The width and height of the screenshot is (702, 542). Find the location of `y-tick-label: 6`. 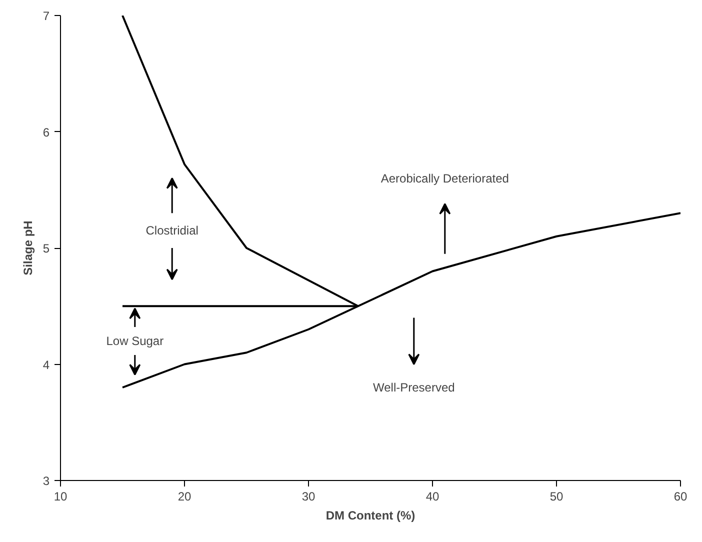

y-tick-label: 6 is located at coordinates (46, 132).